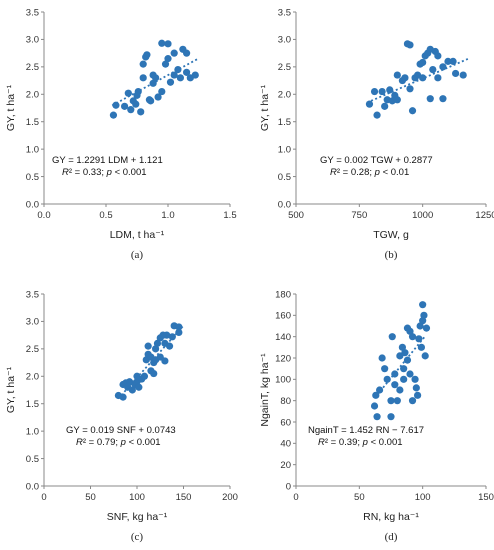  Describe the element at coordinates (422, 215) in the screenshot. I see `x-tick-label: 1000` at that location.